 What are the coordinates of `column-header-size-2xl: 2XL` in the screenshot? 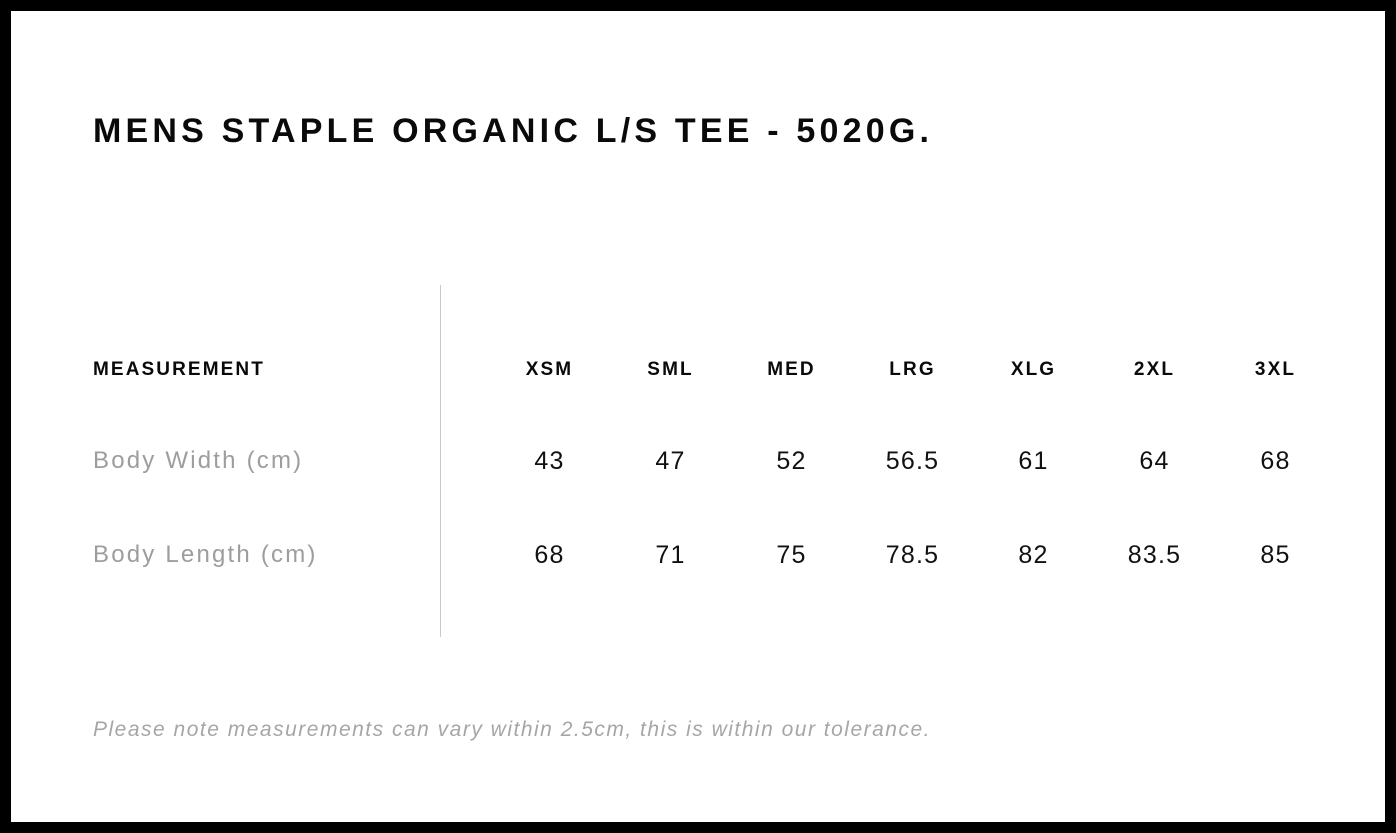 It's located at (1154, 369).